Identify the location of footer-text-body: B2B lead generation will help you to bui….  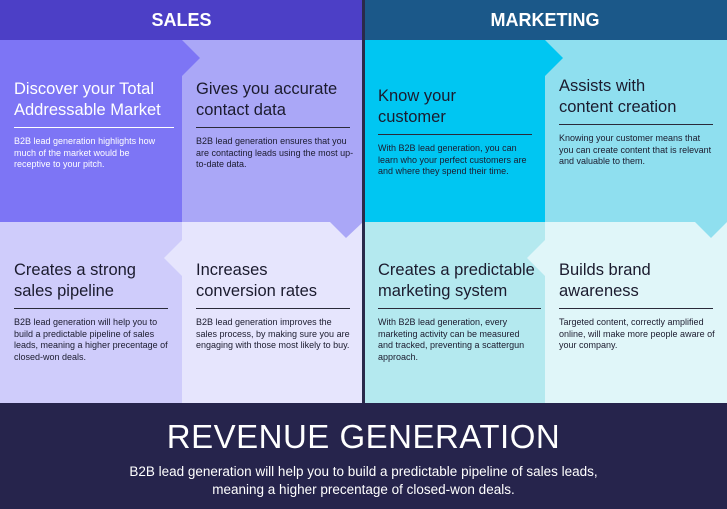
(363, 480).